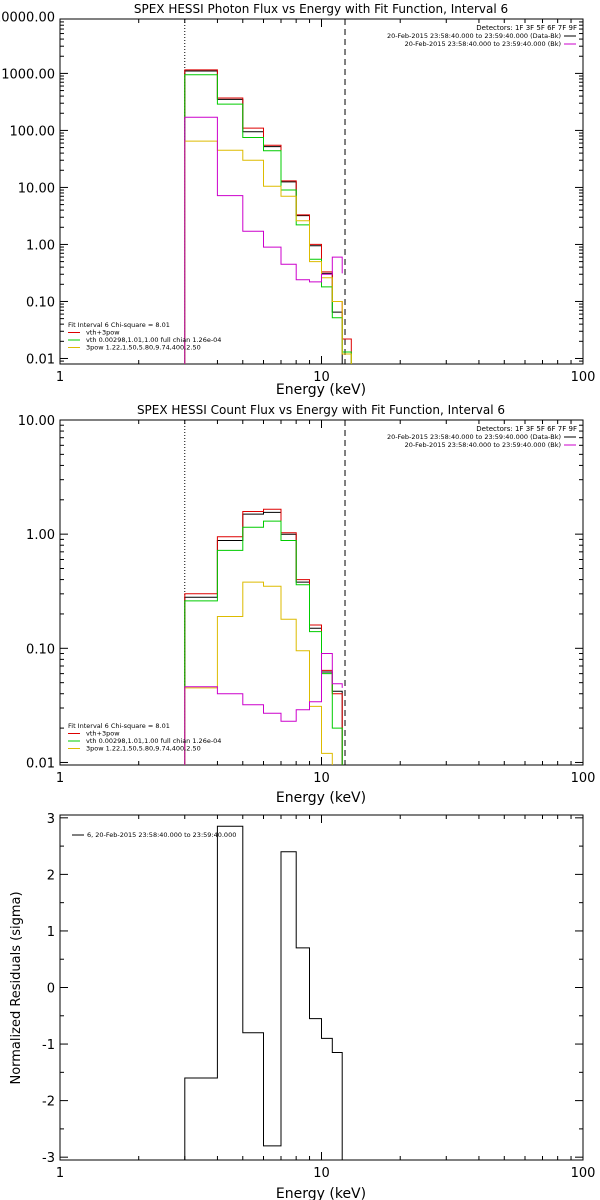 The width and height of the screenshot is (600, 1200). What do you see at coordinates (526, 429) in the screenshot?
I see `count-flux-detectors: Detectors: 1F 3F 5F 6F 7F 9F` at bounding box center [526, 429].